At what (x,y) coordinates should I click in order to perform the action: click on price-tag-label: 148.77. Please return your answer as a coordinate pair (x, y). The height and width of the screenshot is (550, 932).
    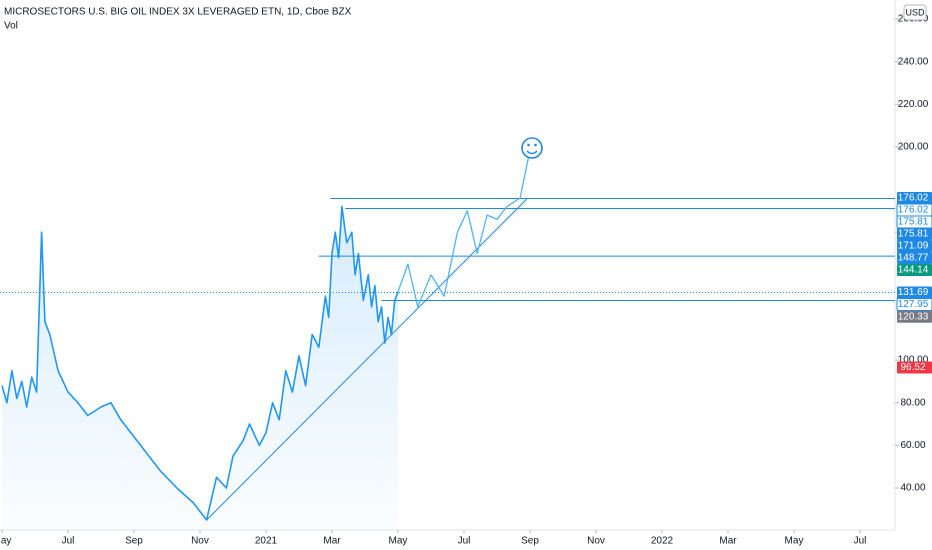
    Looking at the image, I should click on (913, 258).